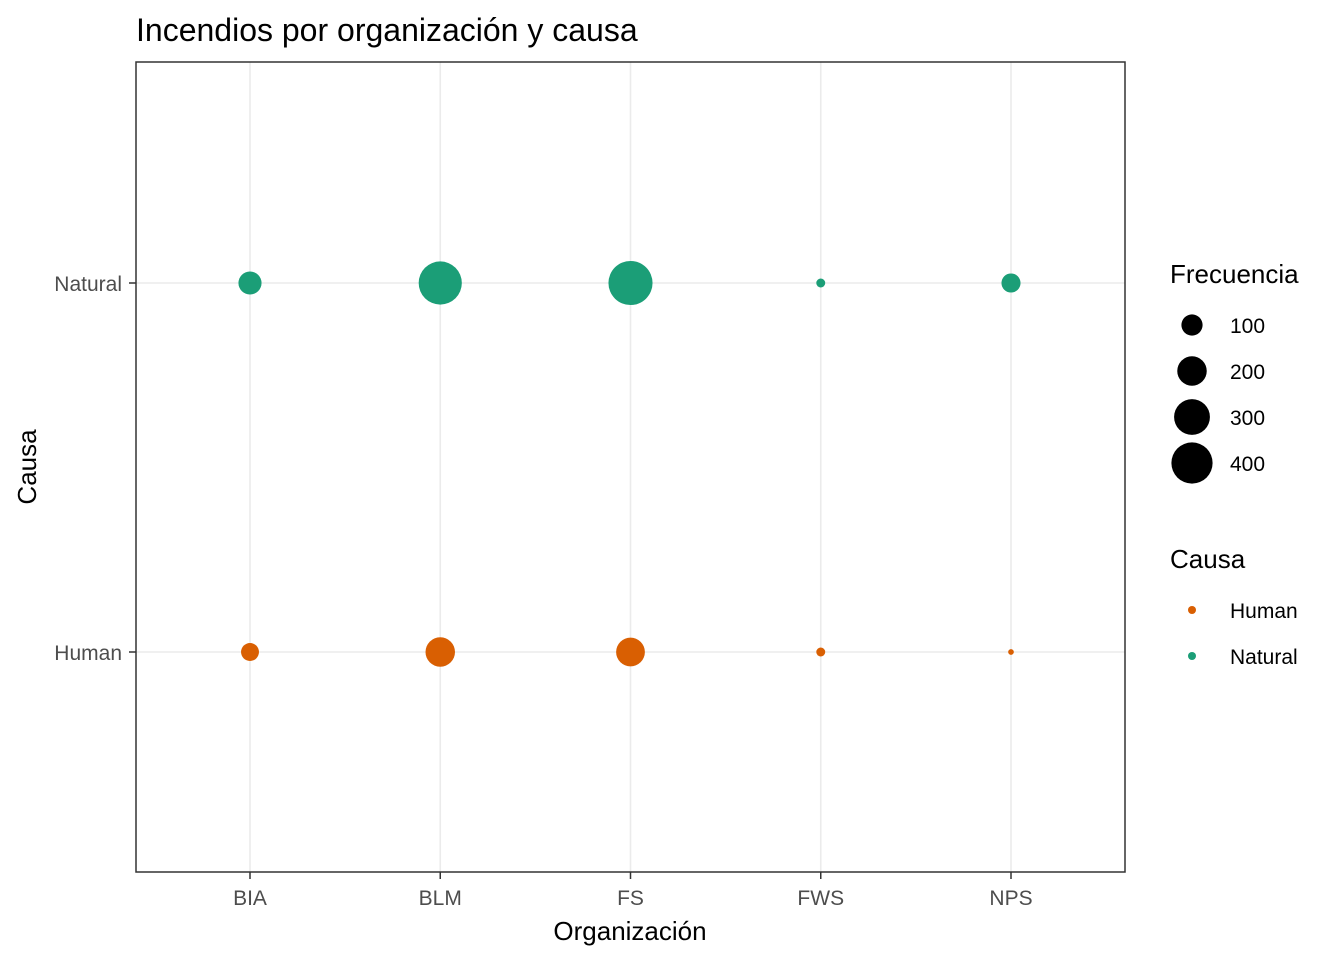  Describe the element at coordinates (1247, 418) in the screenshot. I see `size-legend-label-300: 300` at that location.